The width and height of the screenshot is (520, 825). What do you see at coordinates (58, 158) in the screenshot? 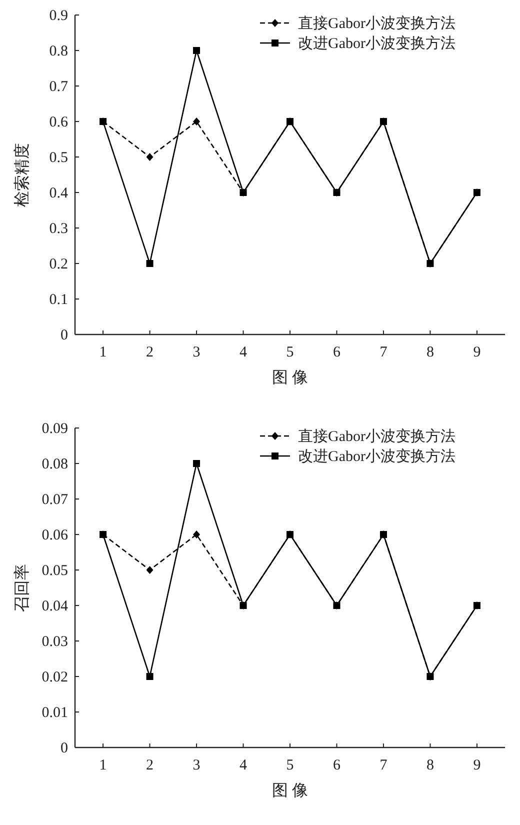
I see `y-tick-label: 0.5` at bounding box center [58, 158].